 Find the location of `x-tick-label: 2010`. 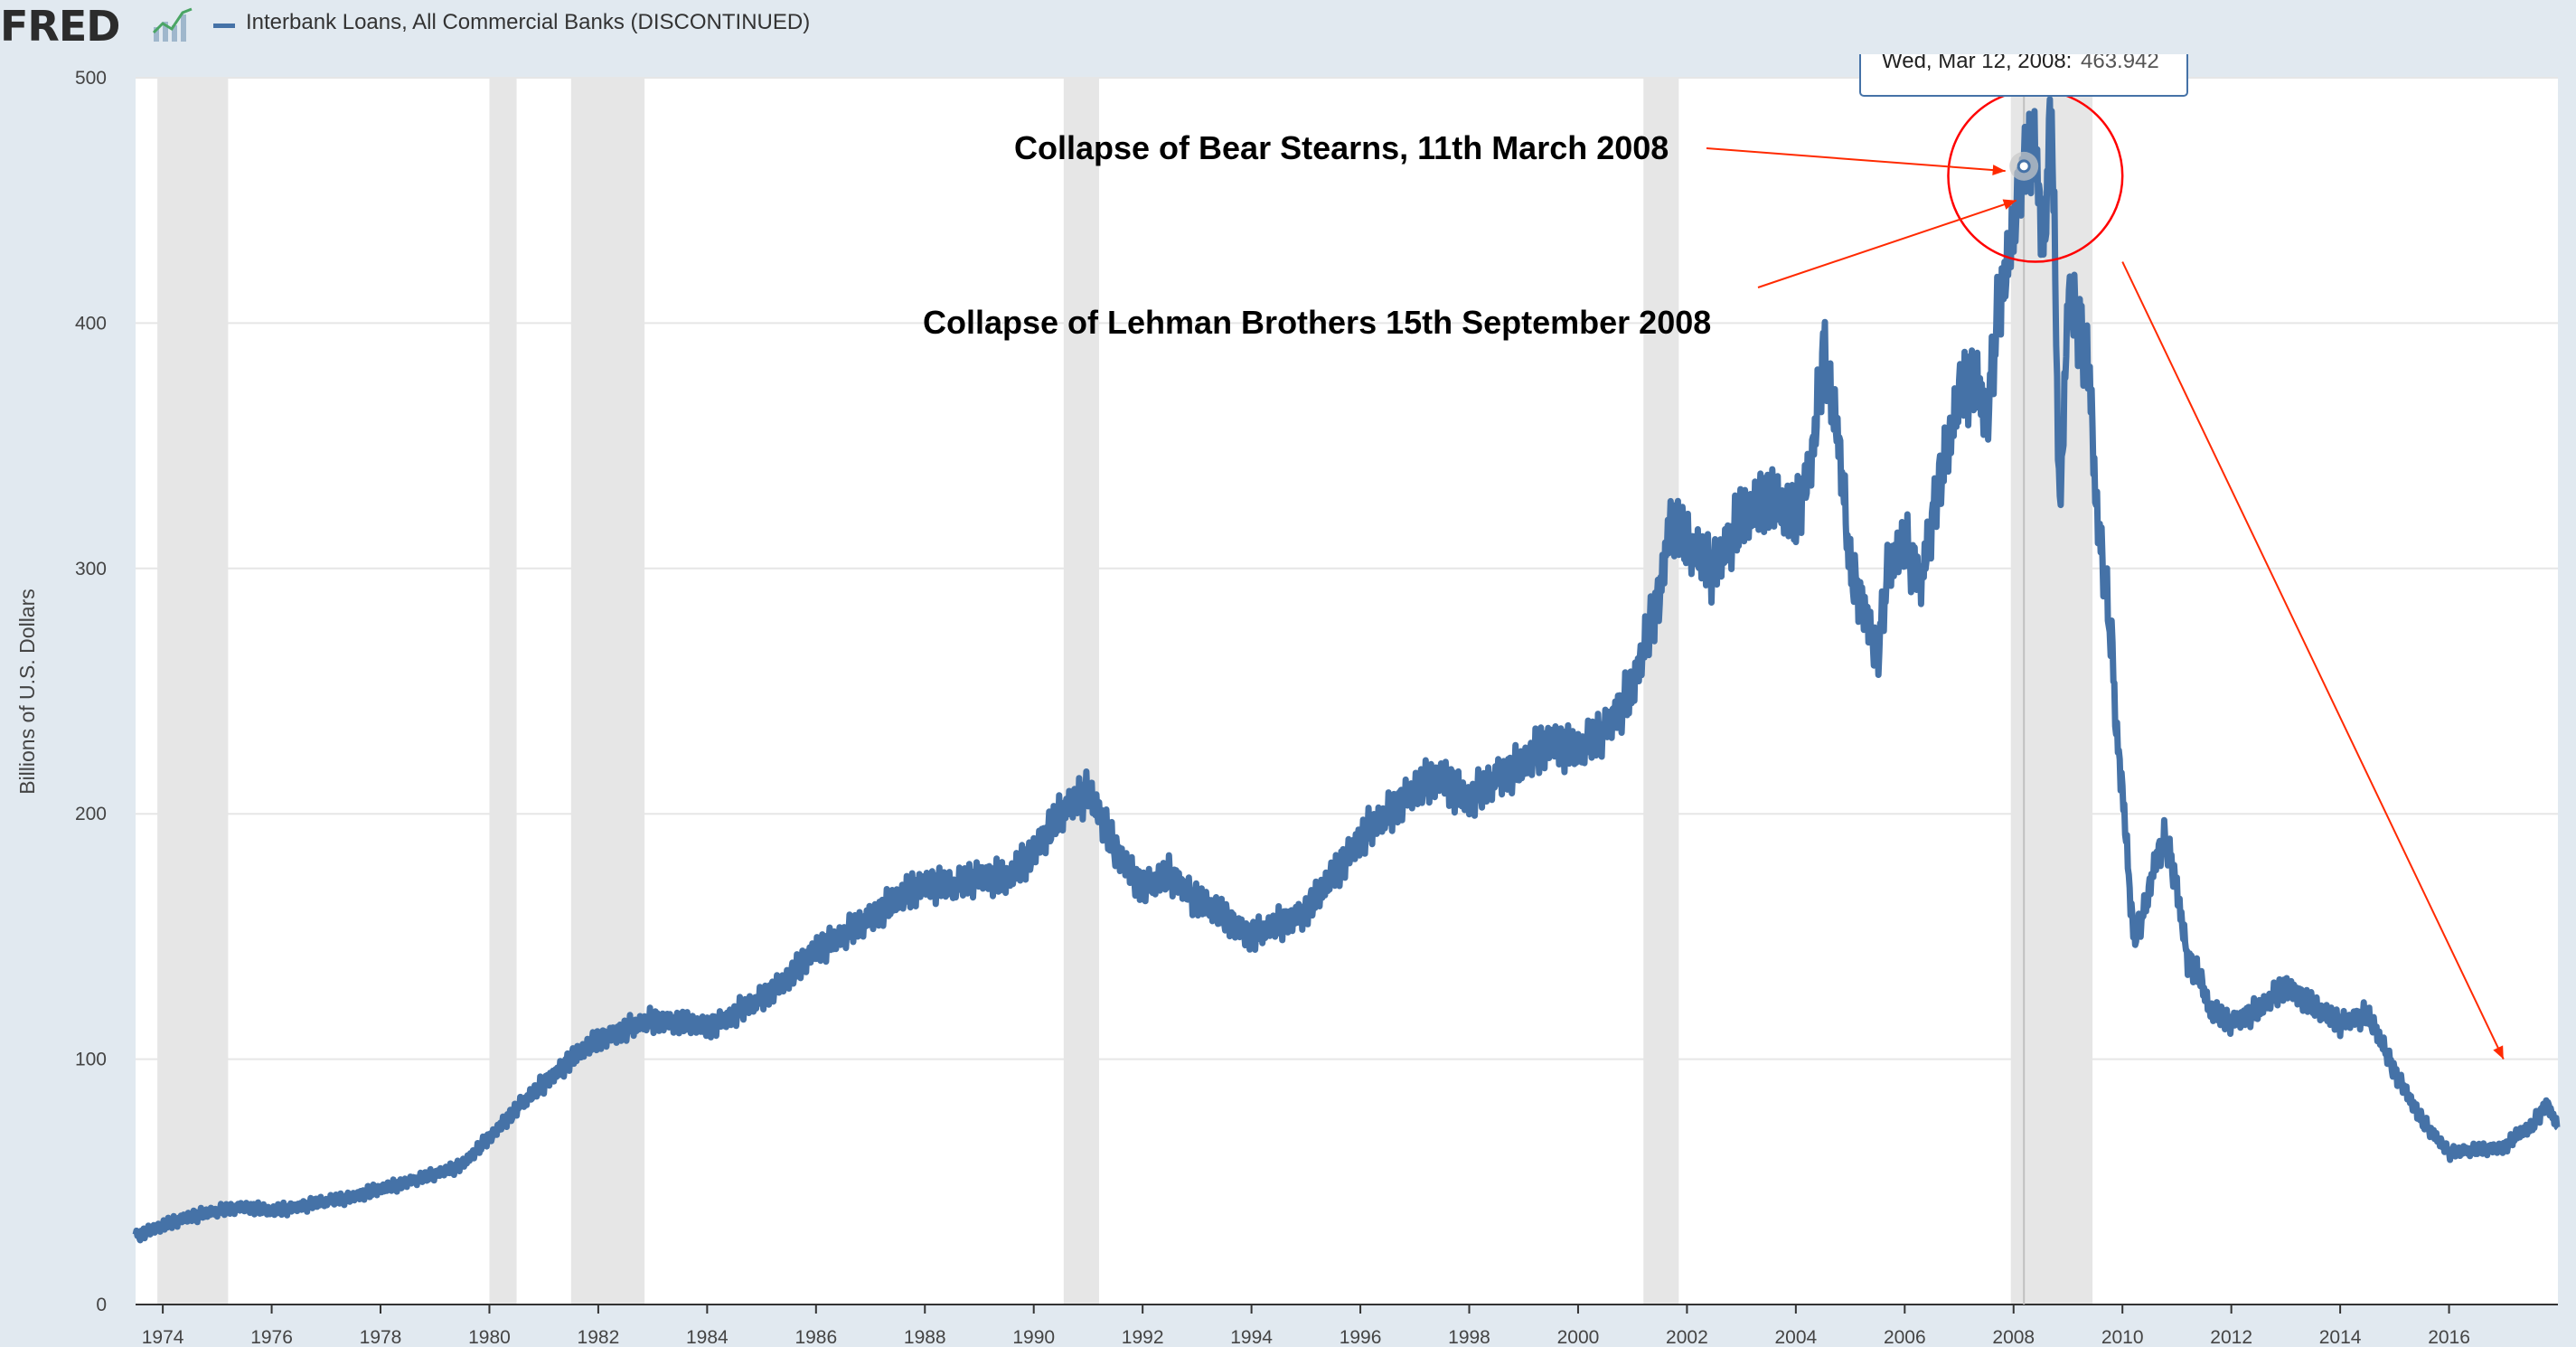

x-tick-label: 2010 is located at coordinates (2123, 1337).